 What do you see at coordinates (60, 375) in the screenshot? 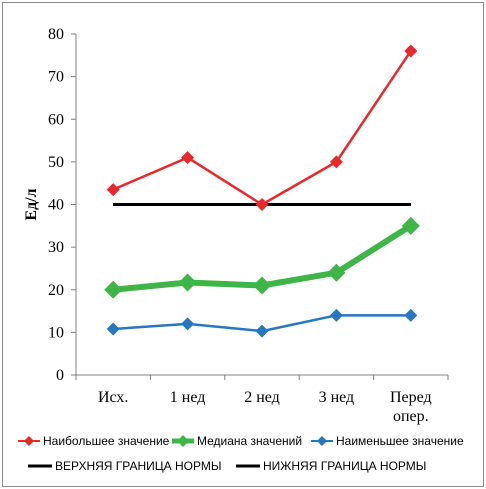
I see `y-tick-label: 0` at bounding box center [60, 375].